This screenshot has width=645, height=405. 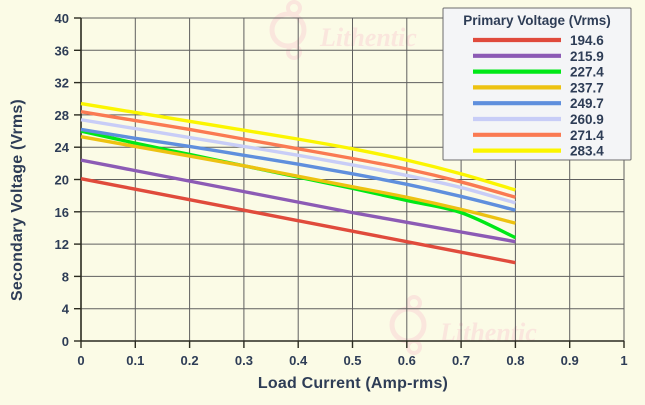 What do you see at coordinates (244, 360) in the screenshot?
I see `x-tick-label: 0.3` at bounding box center [244, 360].